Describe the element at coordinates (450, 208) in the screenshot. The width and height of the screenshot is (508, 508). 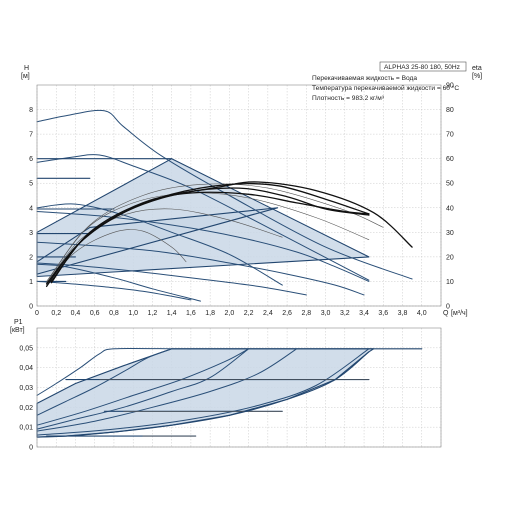
I see `eta-tick-label: 40` at that location.